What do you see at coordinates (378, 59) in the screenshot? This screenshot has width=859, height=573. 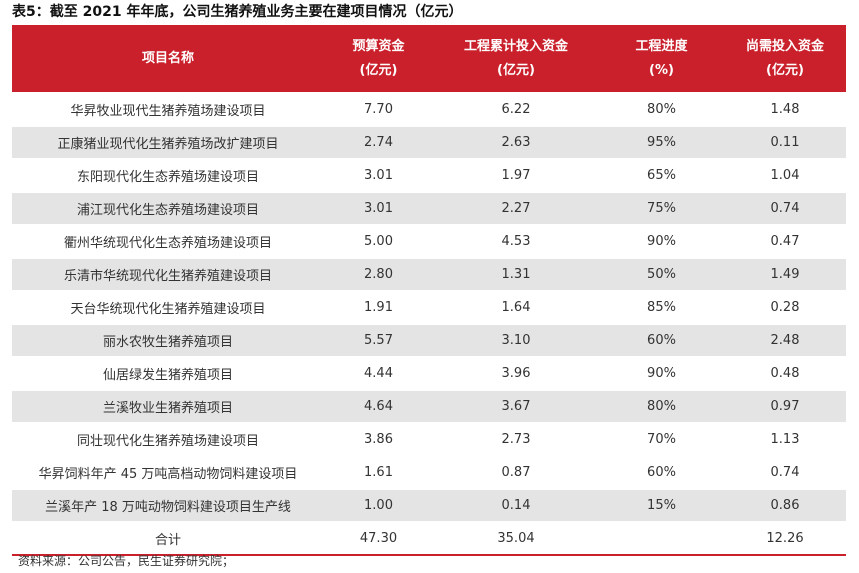 I see `header-budget: 预算资金 (亿元)` at bounding box center [378, 59].